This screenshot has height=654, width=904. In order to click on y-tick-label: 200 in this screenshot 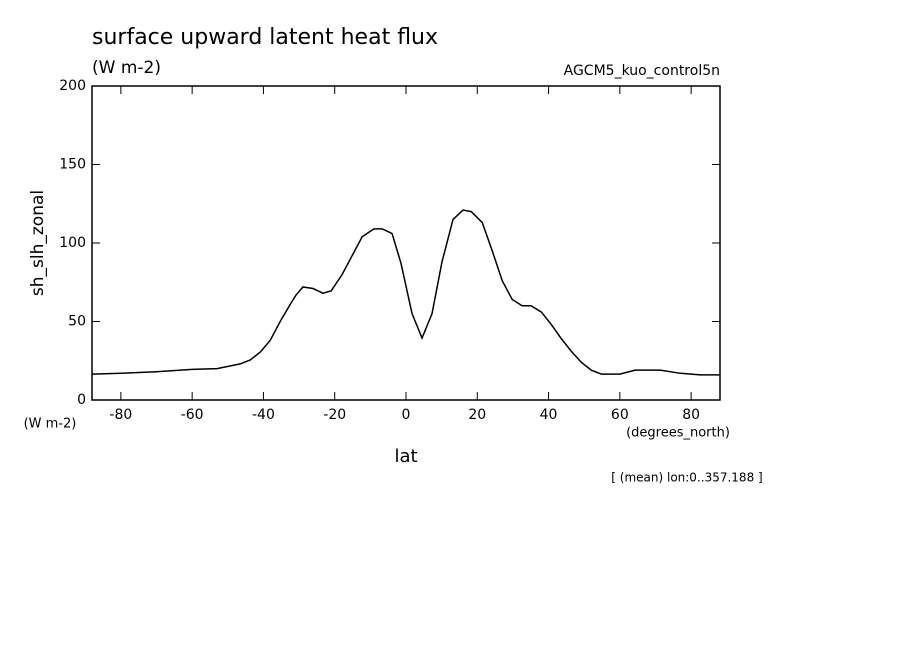, I will do `click(72, 86)`.